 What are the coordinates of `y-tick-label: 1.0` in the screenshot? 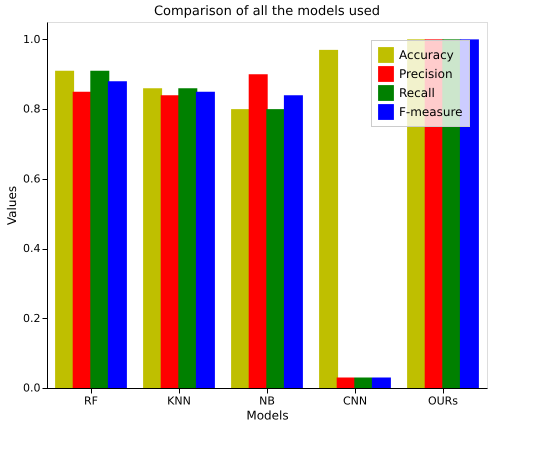 It's located at (31, 39).